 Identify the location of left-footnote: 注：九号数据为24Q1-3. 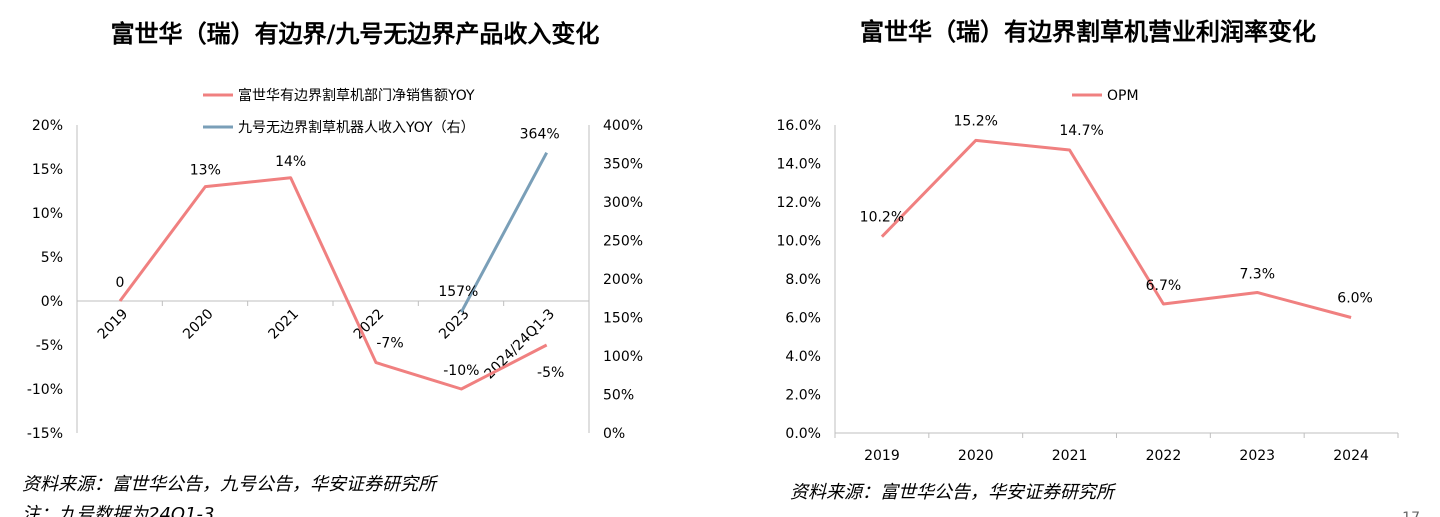
(118, 510).